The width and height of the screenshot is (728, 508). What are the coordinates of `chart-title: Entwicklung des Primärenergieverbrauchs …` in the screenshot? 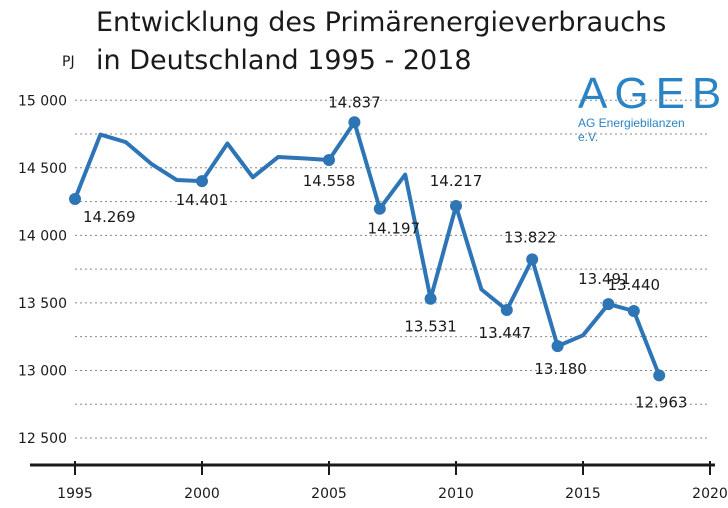 It's located at (381, 42).